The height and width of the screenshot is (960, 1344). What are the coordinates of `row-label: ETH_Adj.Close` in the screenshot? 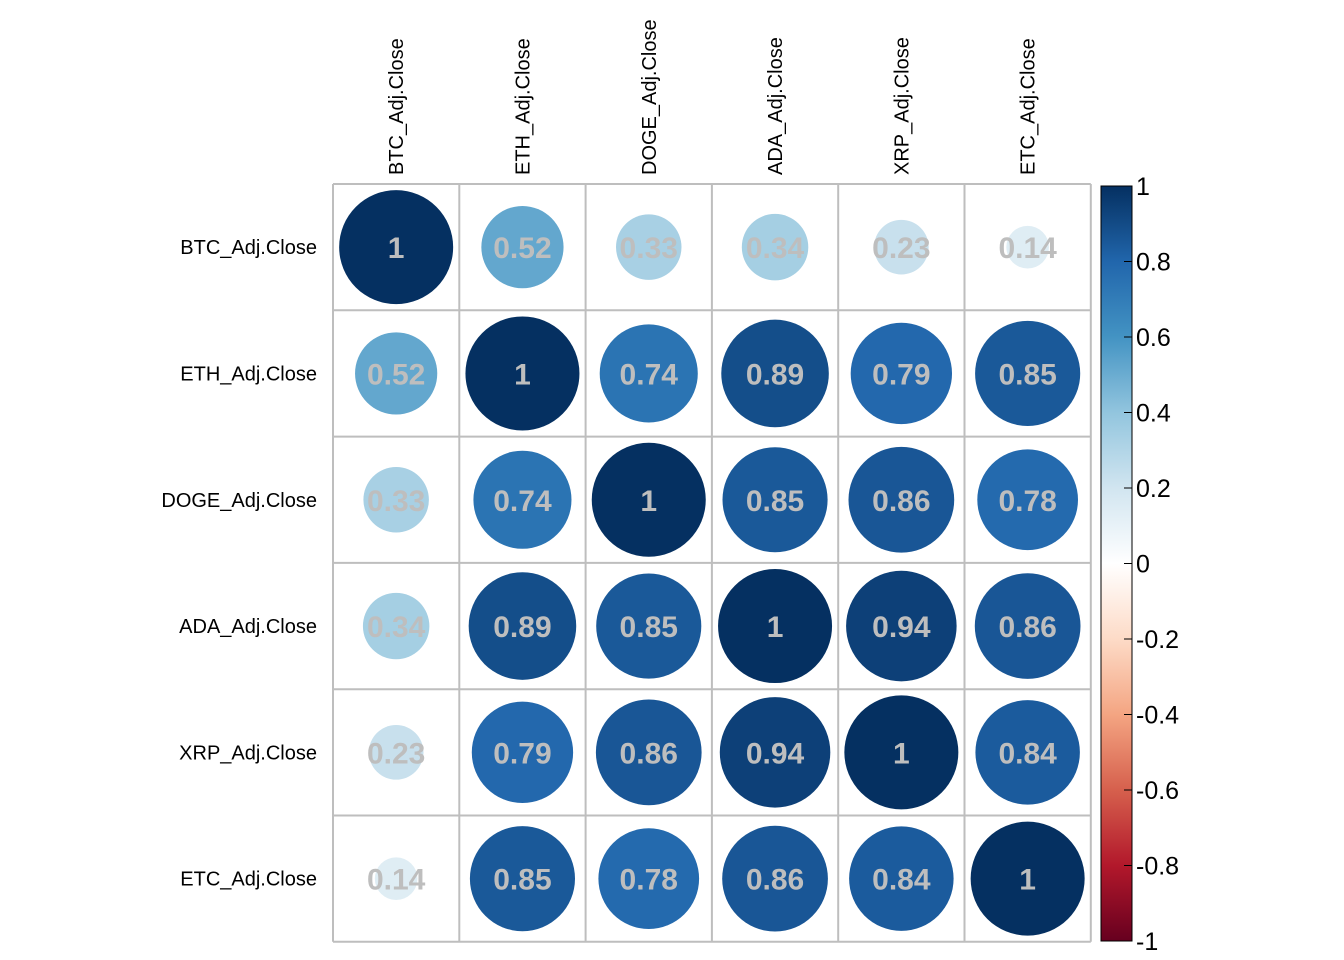 It's located at (248, 374).